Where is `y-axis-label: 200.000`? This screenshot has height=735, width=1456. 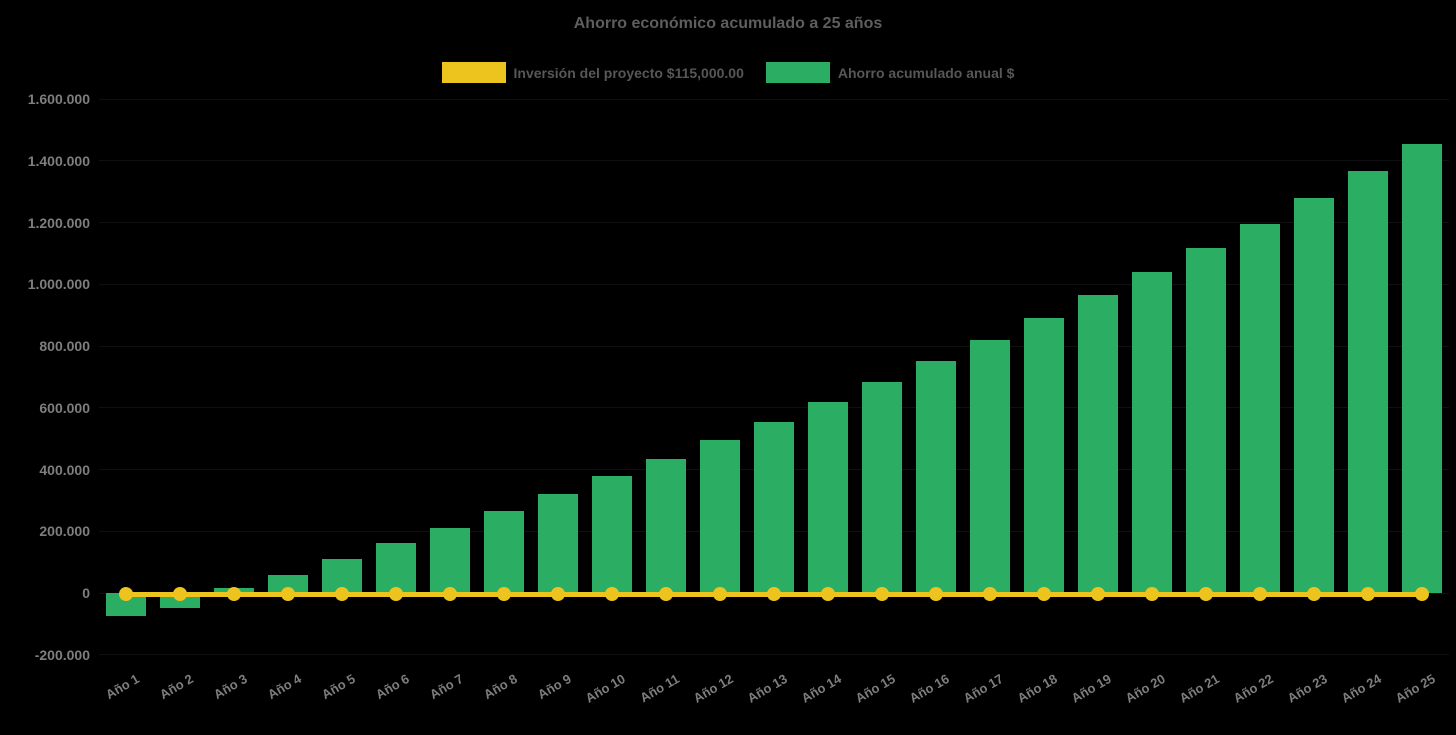 y-axis-label: 200.000 is located at coordinates (64, 531).